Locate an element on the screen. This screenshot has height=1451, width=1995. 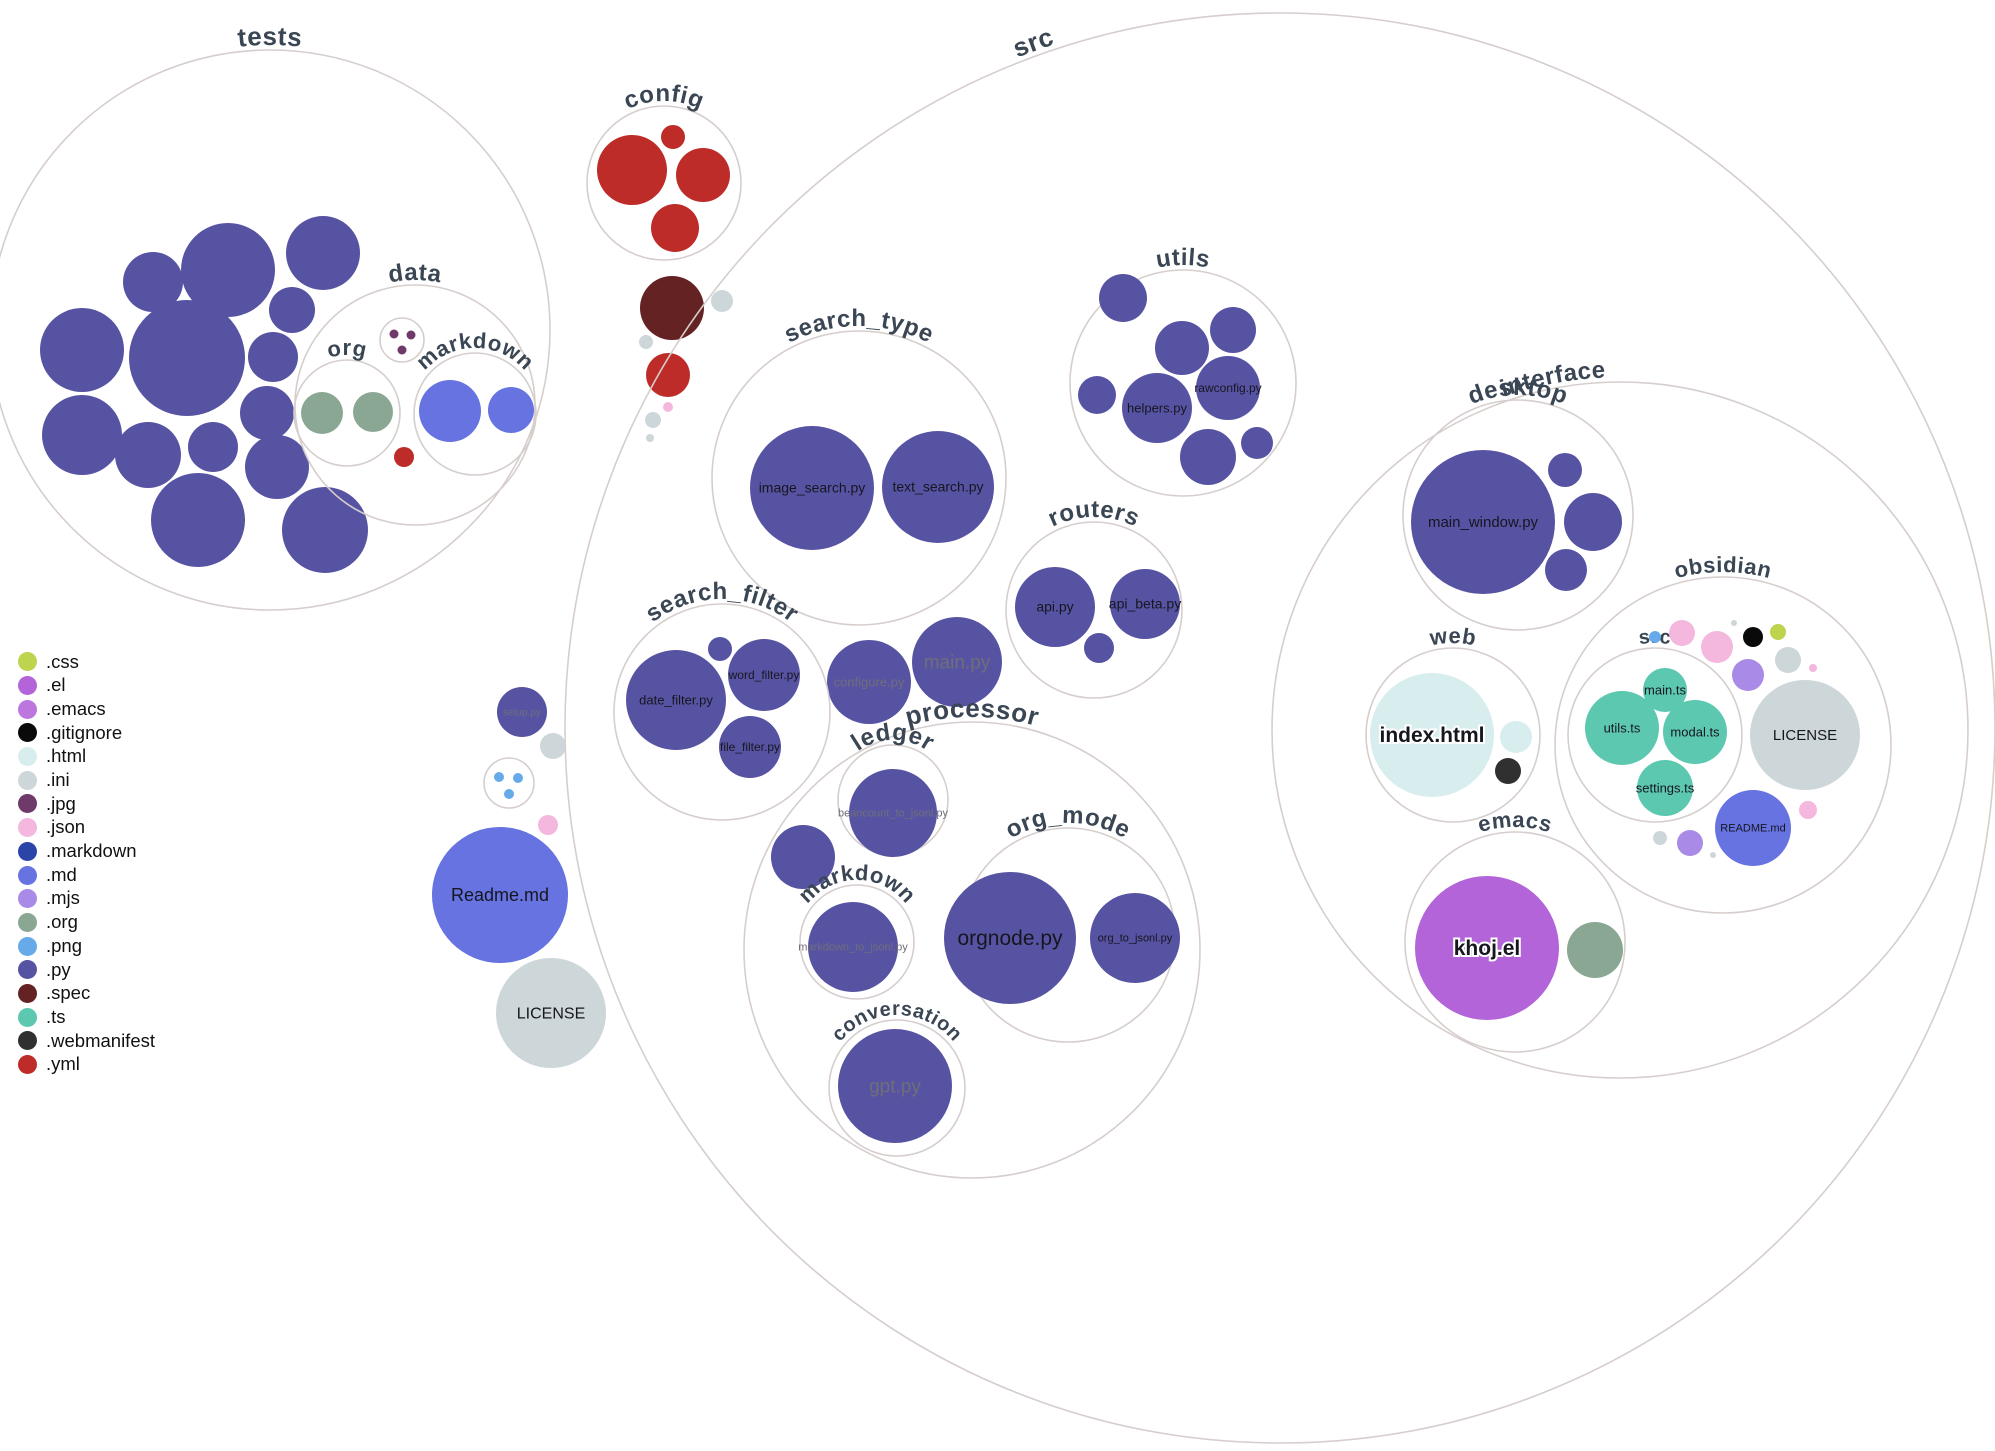
folder-root-png-group is located at coordinates (509, 783).